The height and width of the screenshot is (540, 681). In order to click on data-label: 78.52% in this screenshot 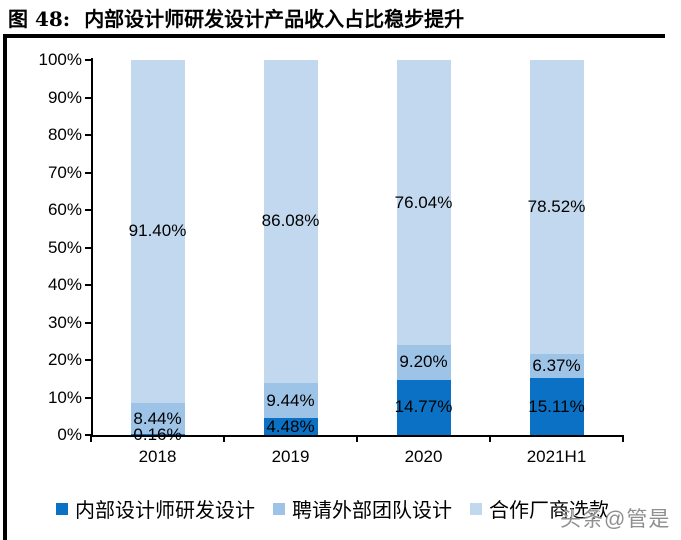, I will do `click(556, 207)`.